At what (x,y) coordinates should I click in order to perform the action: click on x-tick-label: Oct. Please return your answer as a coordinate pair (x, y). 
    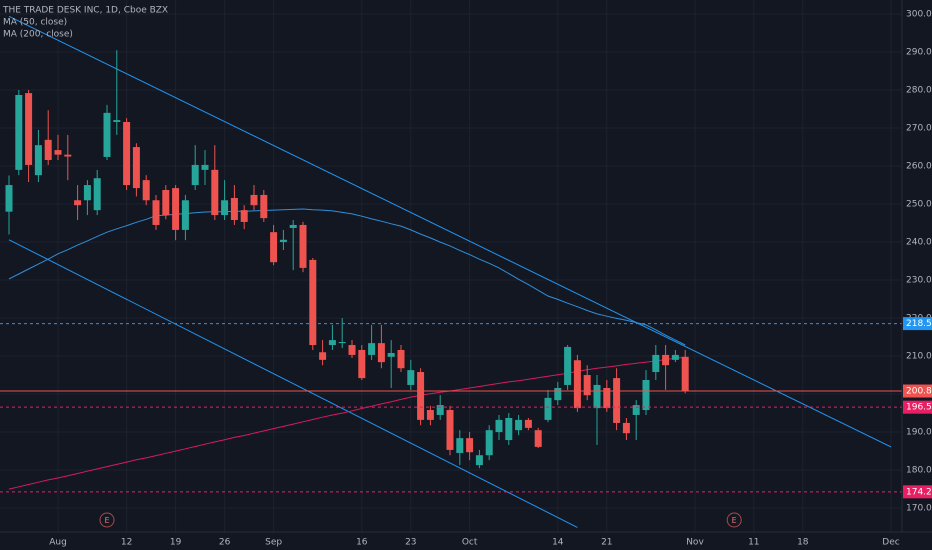
    Looking at the image, I should click on (470, 543).